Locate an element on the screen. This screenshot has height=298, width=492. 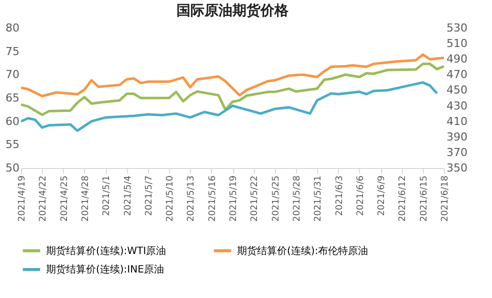
legend-label: 期货结算价(连续):INE原油 is located at coordinates (105, 270).